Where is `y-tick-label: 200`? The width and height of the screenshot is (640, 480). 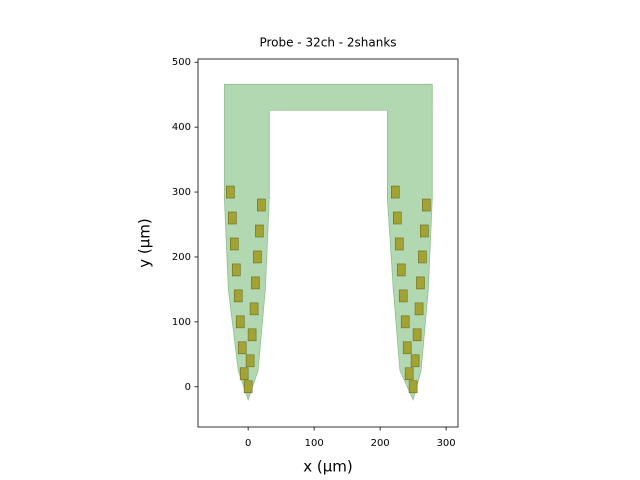 y-tick-label: 200 is located at coordinates (181, 257).